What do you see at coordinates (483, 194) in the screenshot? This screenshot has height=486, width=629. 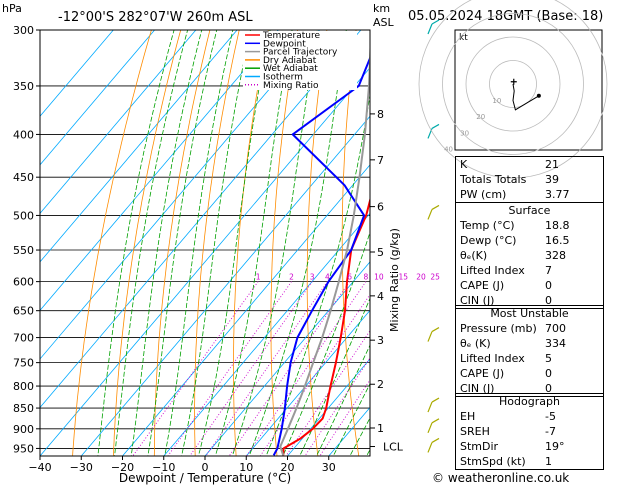 I see `row-label: PW (cm)` at bounding box center [483, 194].